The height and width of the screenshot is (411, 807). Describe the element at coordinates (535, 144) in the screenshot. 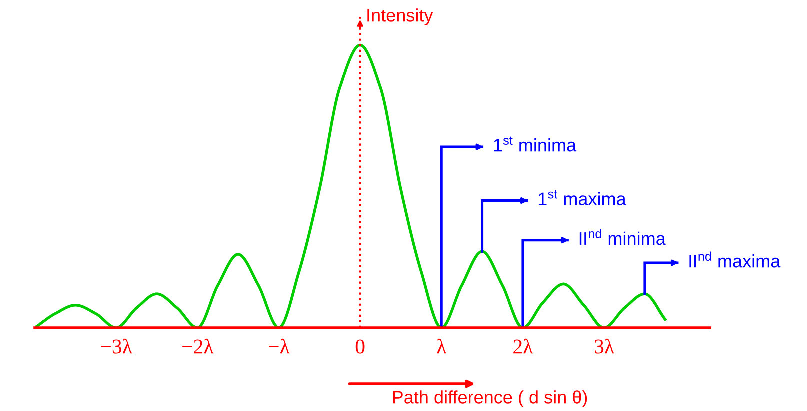

I see `annotation: 1$^{st}$ minima` at that location.